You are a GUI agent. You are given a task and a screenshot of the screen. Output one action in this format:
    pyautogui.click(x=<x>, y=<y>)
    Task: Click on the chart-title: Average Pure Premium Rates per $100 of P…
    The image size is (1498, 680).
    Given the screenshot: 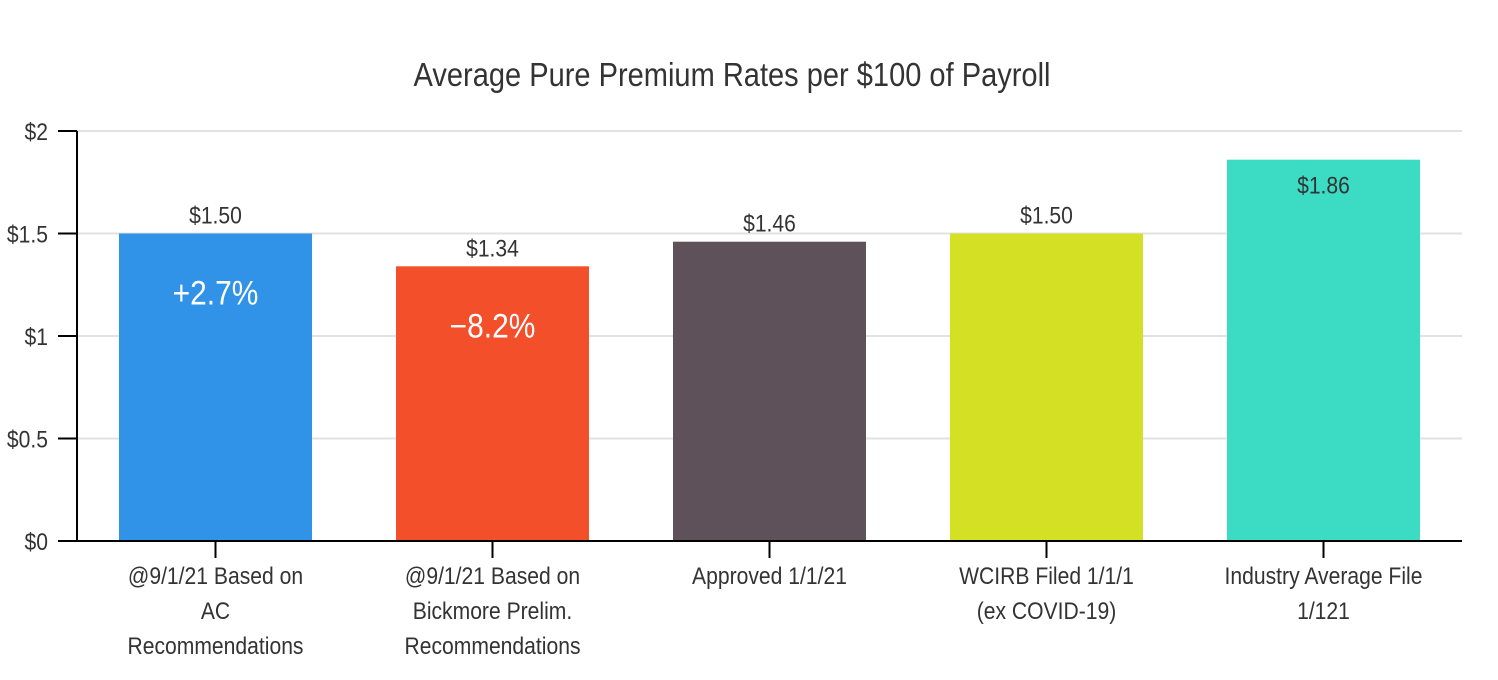 What is the action you would take?
    pyautogui.click(x=732, y=74)
    